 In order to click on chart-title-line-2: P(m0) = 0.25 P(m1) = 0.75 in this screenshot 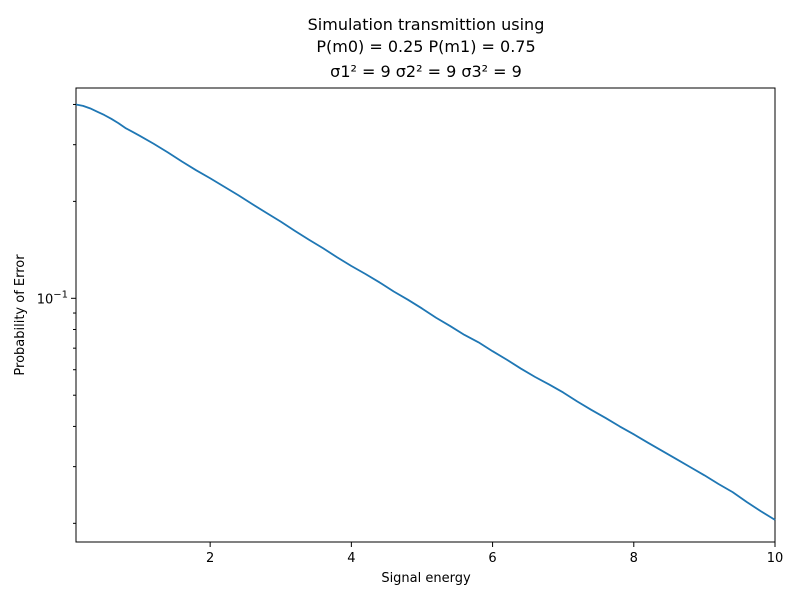, I will do `click(425, 46)`.